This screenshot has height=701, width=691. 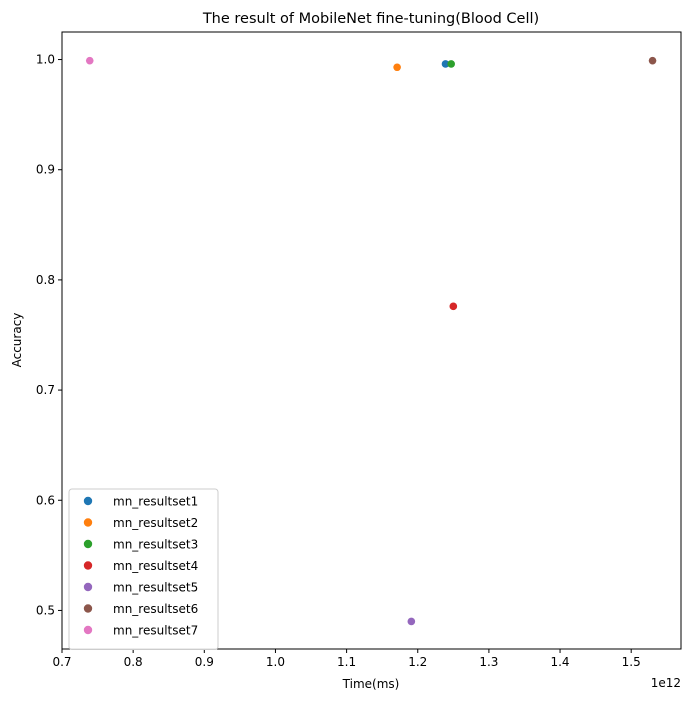 I want to click on data-point-mn_resultset6, so click(x=652, y=60).